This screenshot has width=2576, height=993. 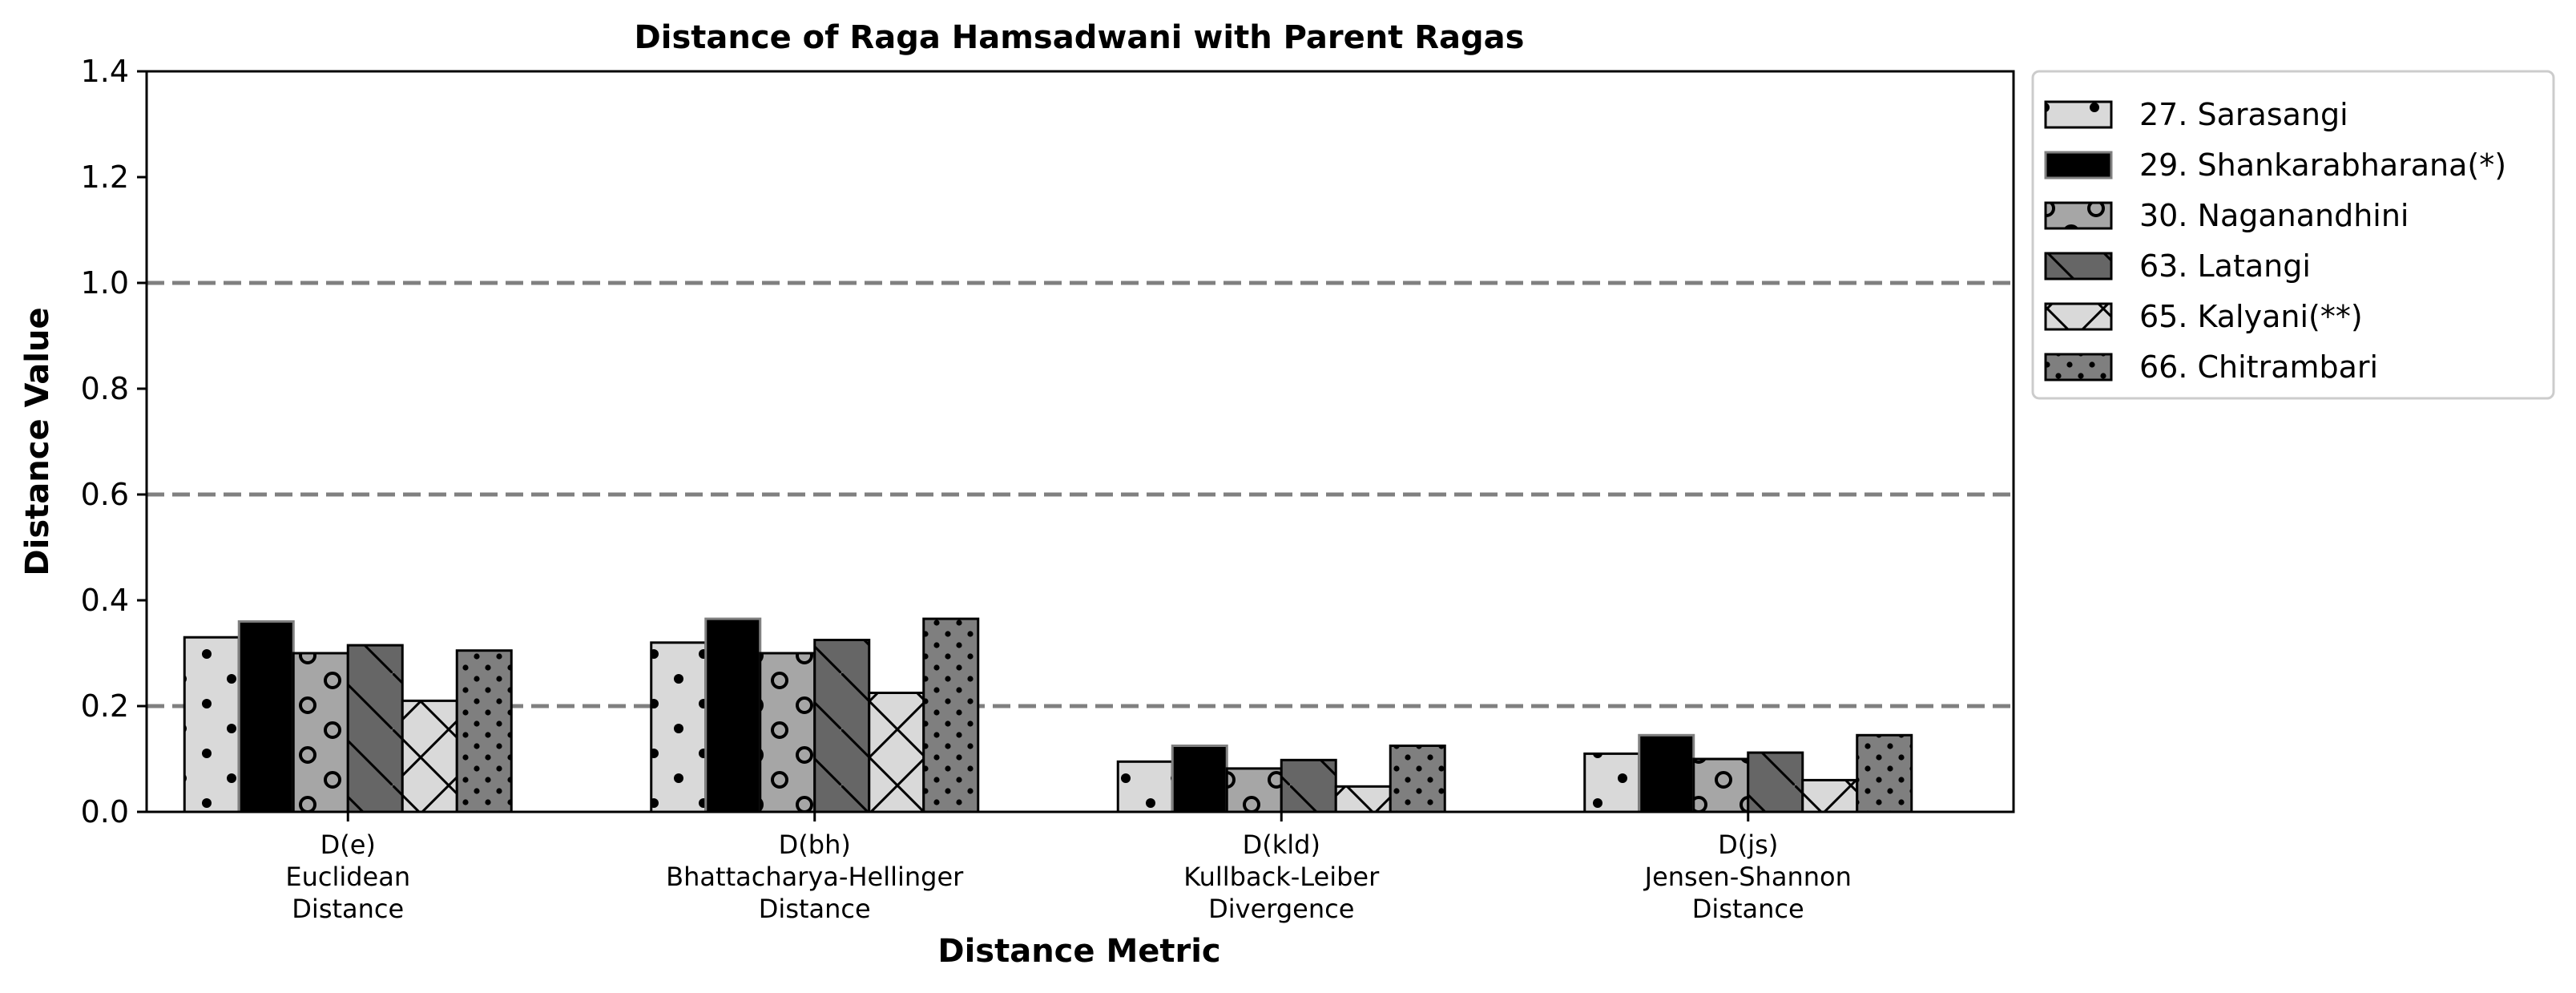 What do you see at coordinates (348, 845) in the screenshot?
I see `x-tick-label: D(e)` at bounding box center [348, 845].